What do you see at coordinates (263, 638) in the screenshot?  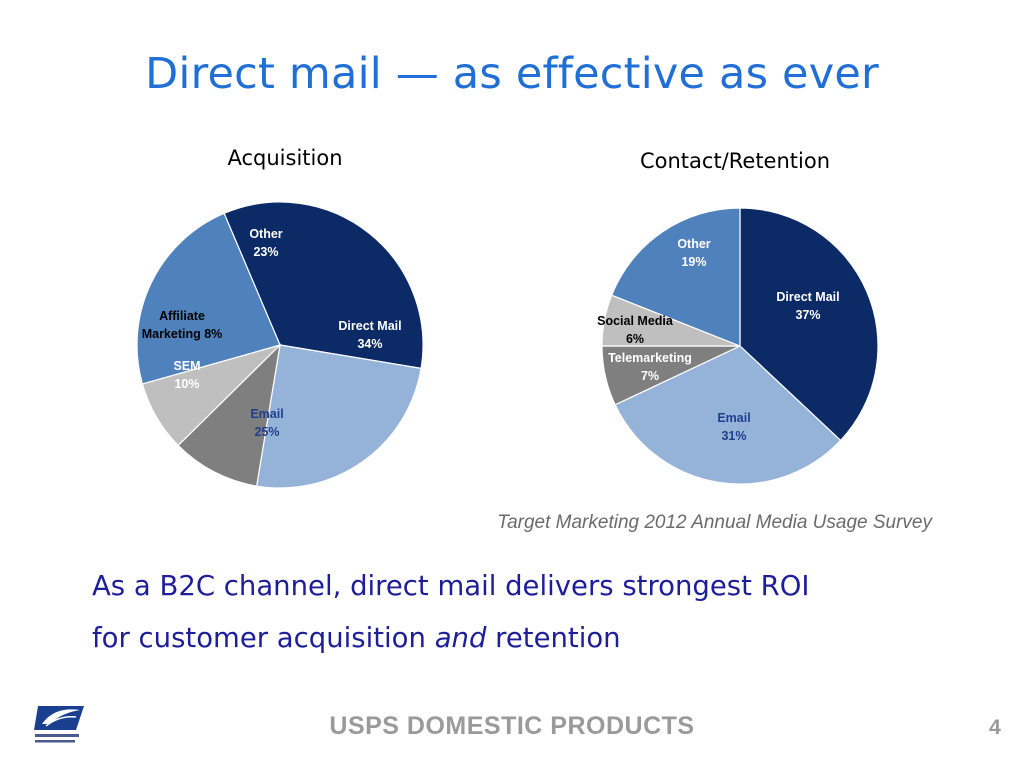 I see `body-line-2-start: for customer acquisition` at bounding box center [263, 638].